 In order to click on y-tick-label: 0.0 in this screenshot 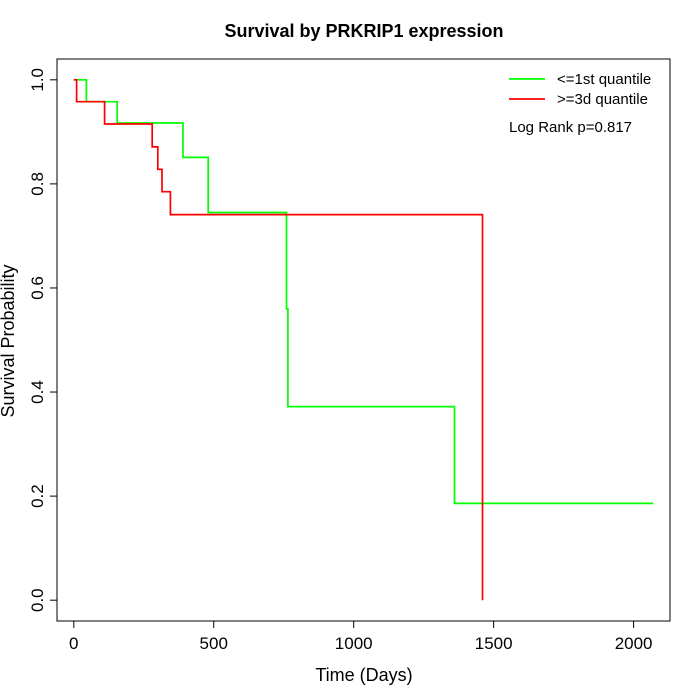, I will do `click(37, 600)`.